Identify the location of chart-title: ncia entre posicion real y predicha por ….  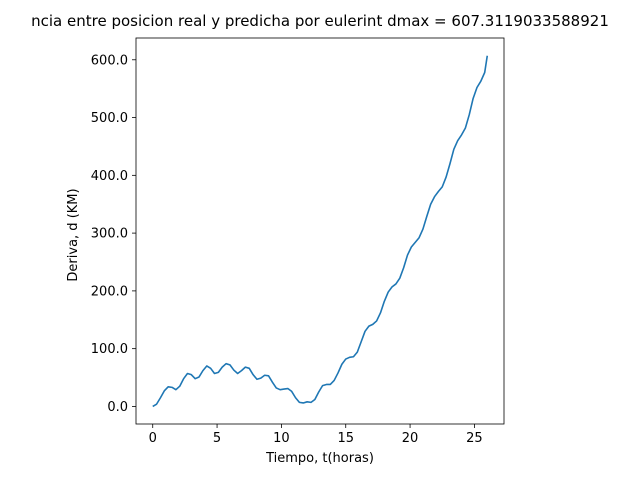
(320, 21).